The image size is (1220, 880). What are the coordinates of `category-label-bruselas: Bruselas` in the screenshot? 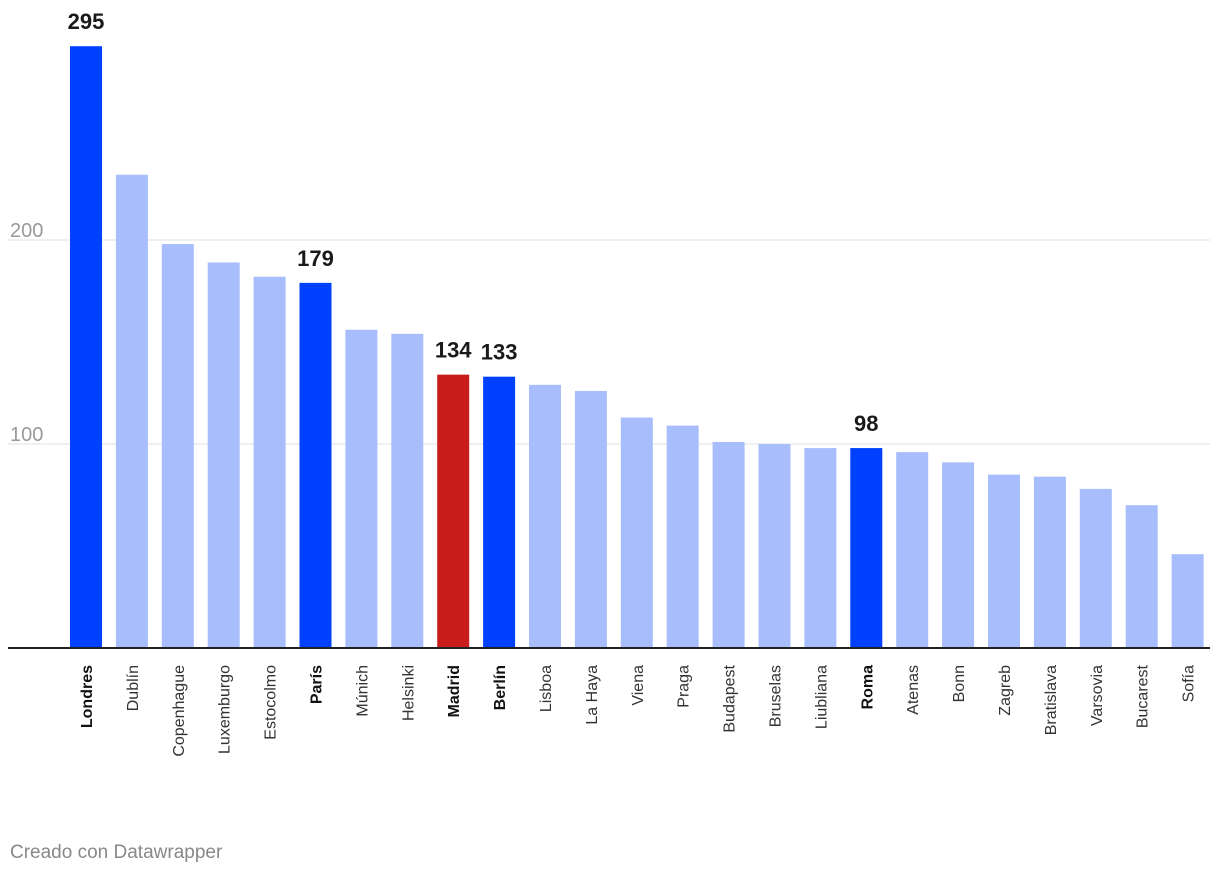 It's located at (776, 696).